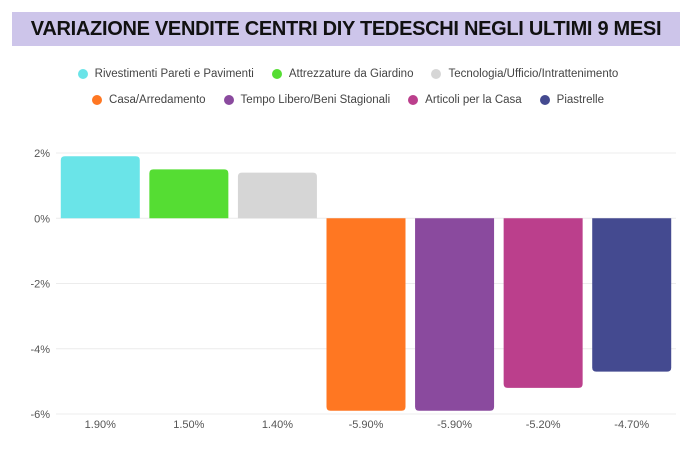  I want to click on x-tick-label: 1.40%, so click(277, 425).